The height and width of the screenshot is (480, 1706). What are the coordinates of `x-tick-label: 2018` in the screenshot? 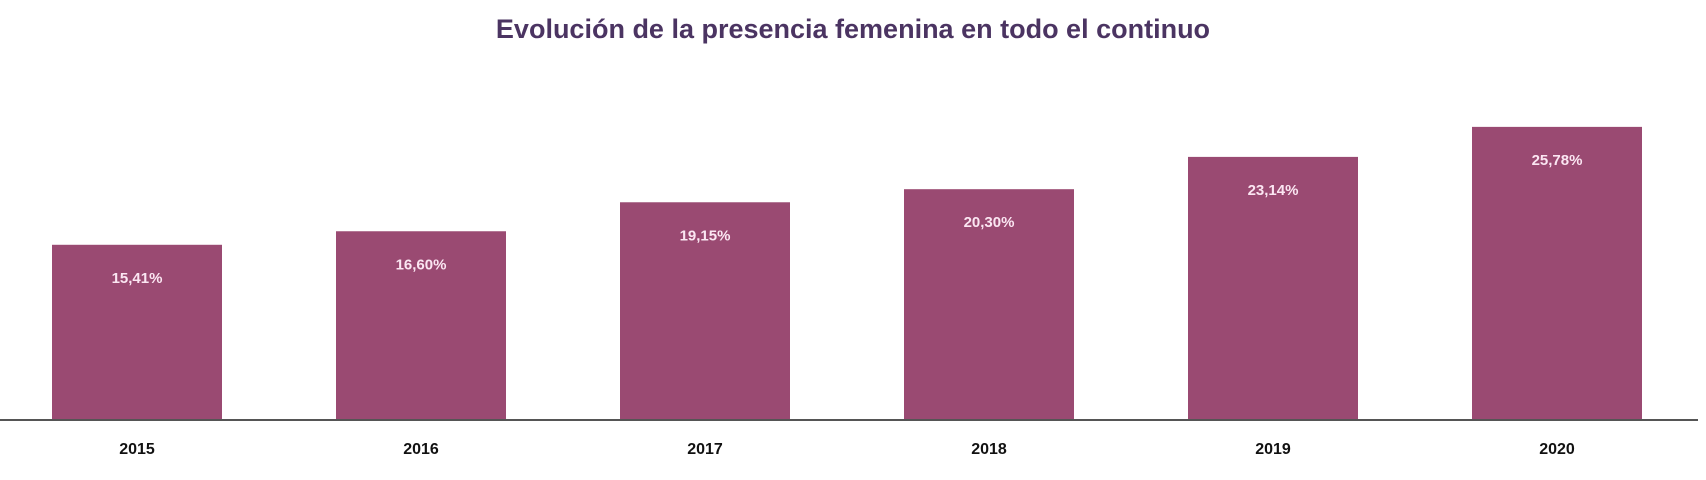 It's located at (989, 449).